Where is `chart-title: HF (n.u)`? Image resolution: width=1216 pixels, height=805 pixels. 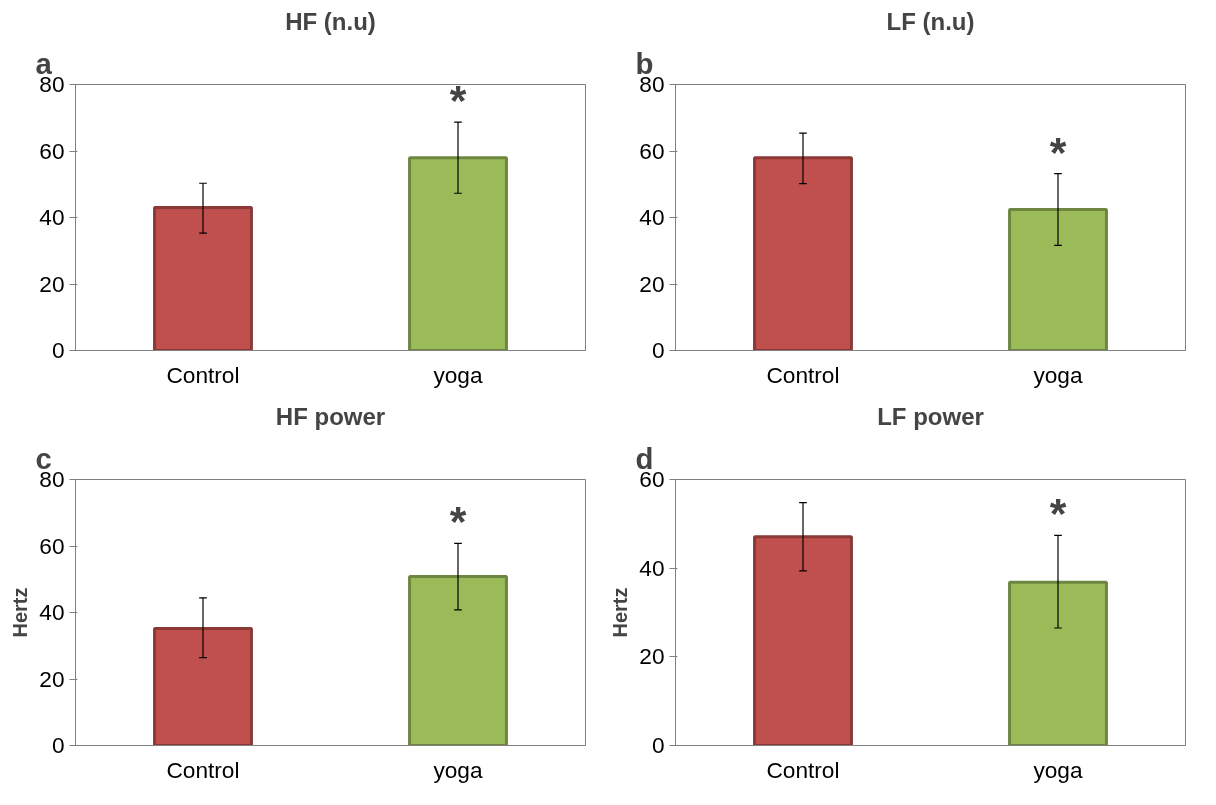 chart-title: HF (n.u) is located at coordinates (330, 21).